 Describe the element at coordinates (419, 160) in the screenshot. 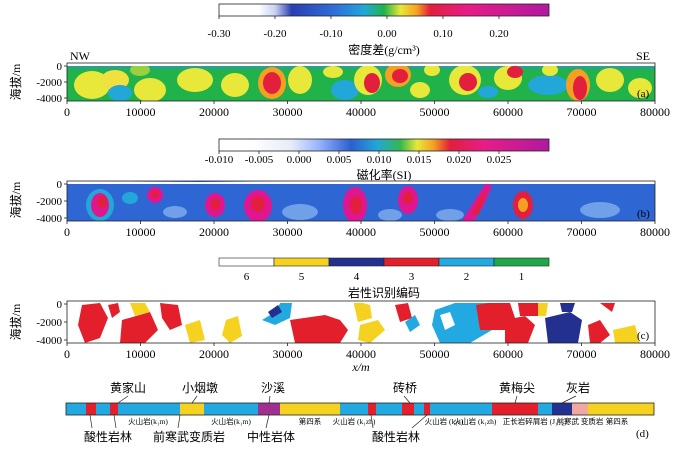

I see `colorbar-tick-label: 0.015` at that location.